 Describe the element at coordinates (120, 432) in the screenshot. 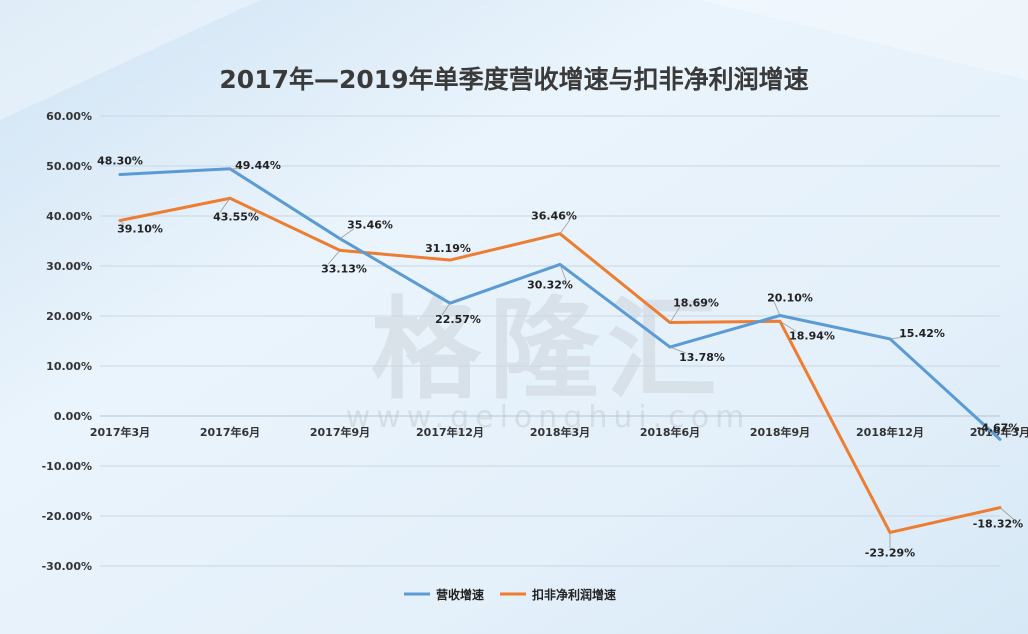

I see `x-tick-label: 2017年3月` at that location.